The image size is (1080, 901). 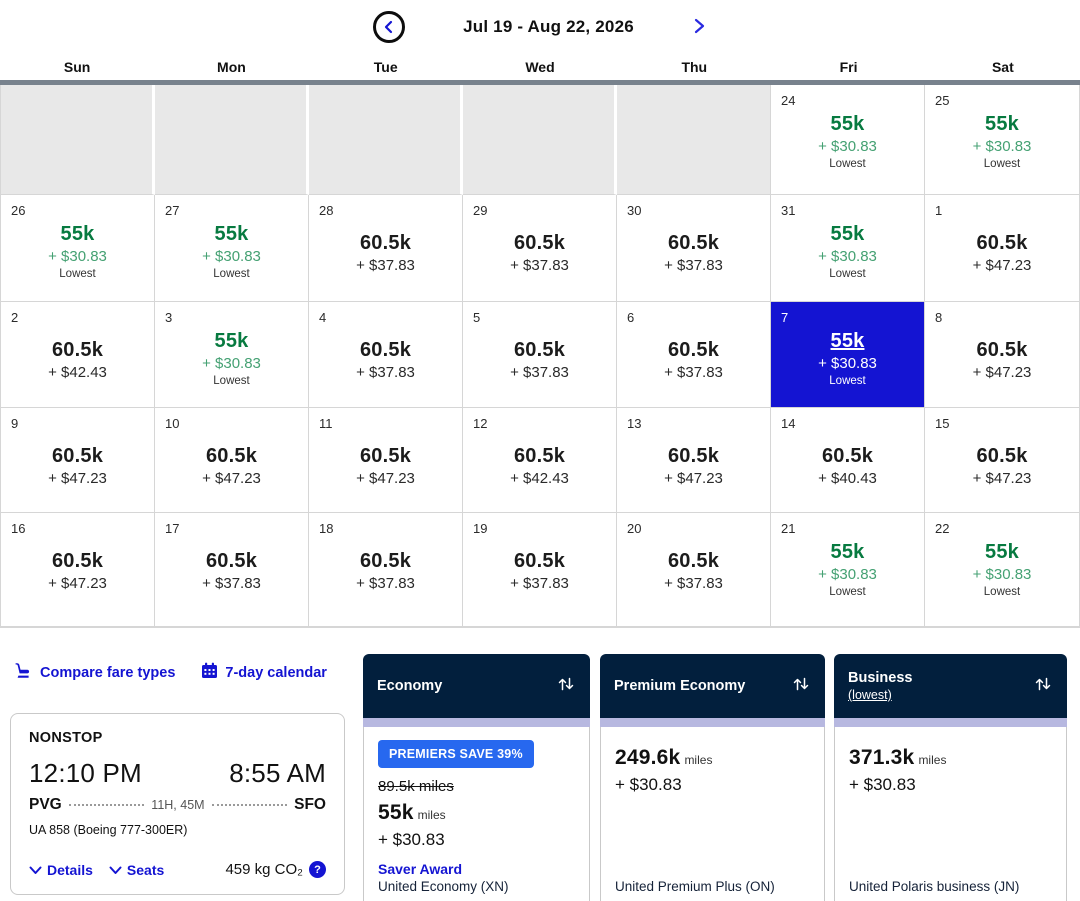 I want to click on calendar-day-cell-19: 19 60.5k + $37.83, so click(x=540, y=570).